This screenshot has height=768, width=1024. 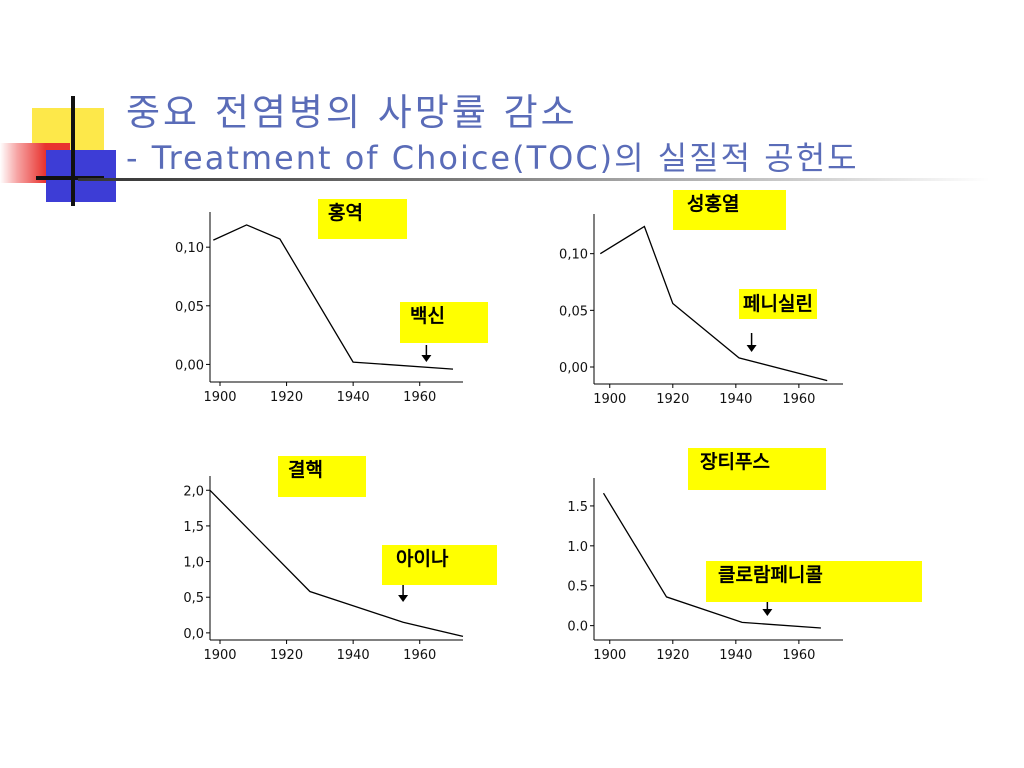 What do you see at coordinates (333, 297) in the screenshot?
I see `mortality-line-measles` at bounding box center [333, 297].